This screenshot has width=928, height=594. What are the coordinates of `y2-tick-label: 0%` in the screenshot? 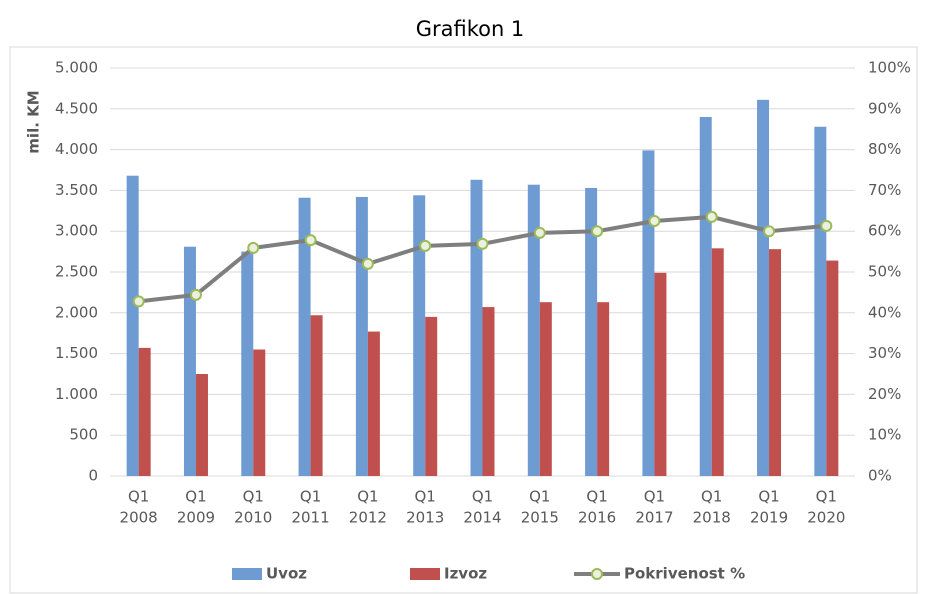 It's located at (880, 476).